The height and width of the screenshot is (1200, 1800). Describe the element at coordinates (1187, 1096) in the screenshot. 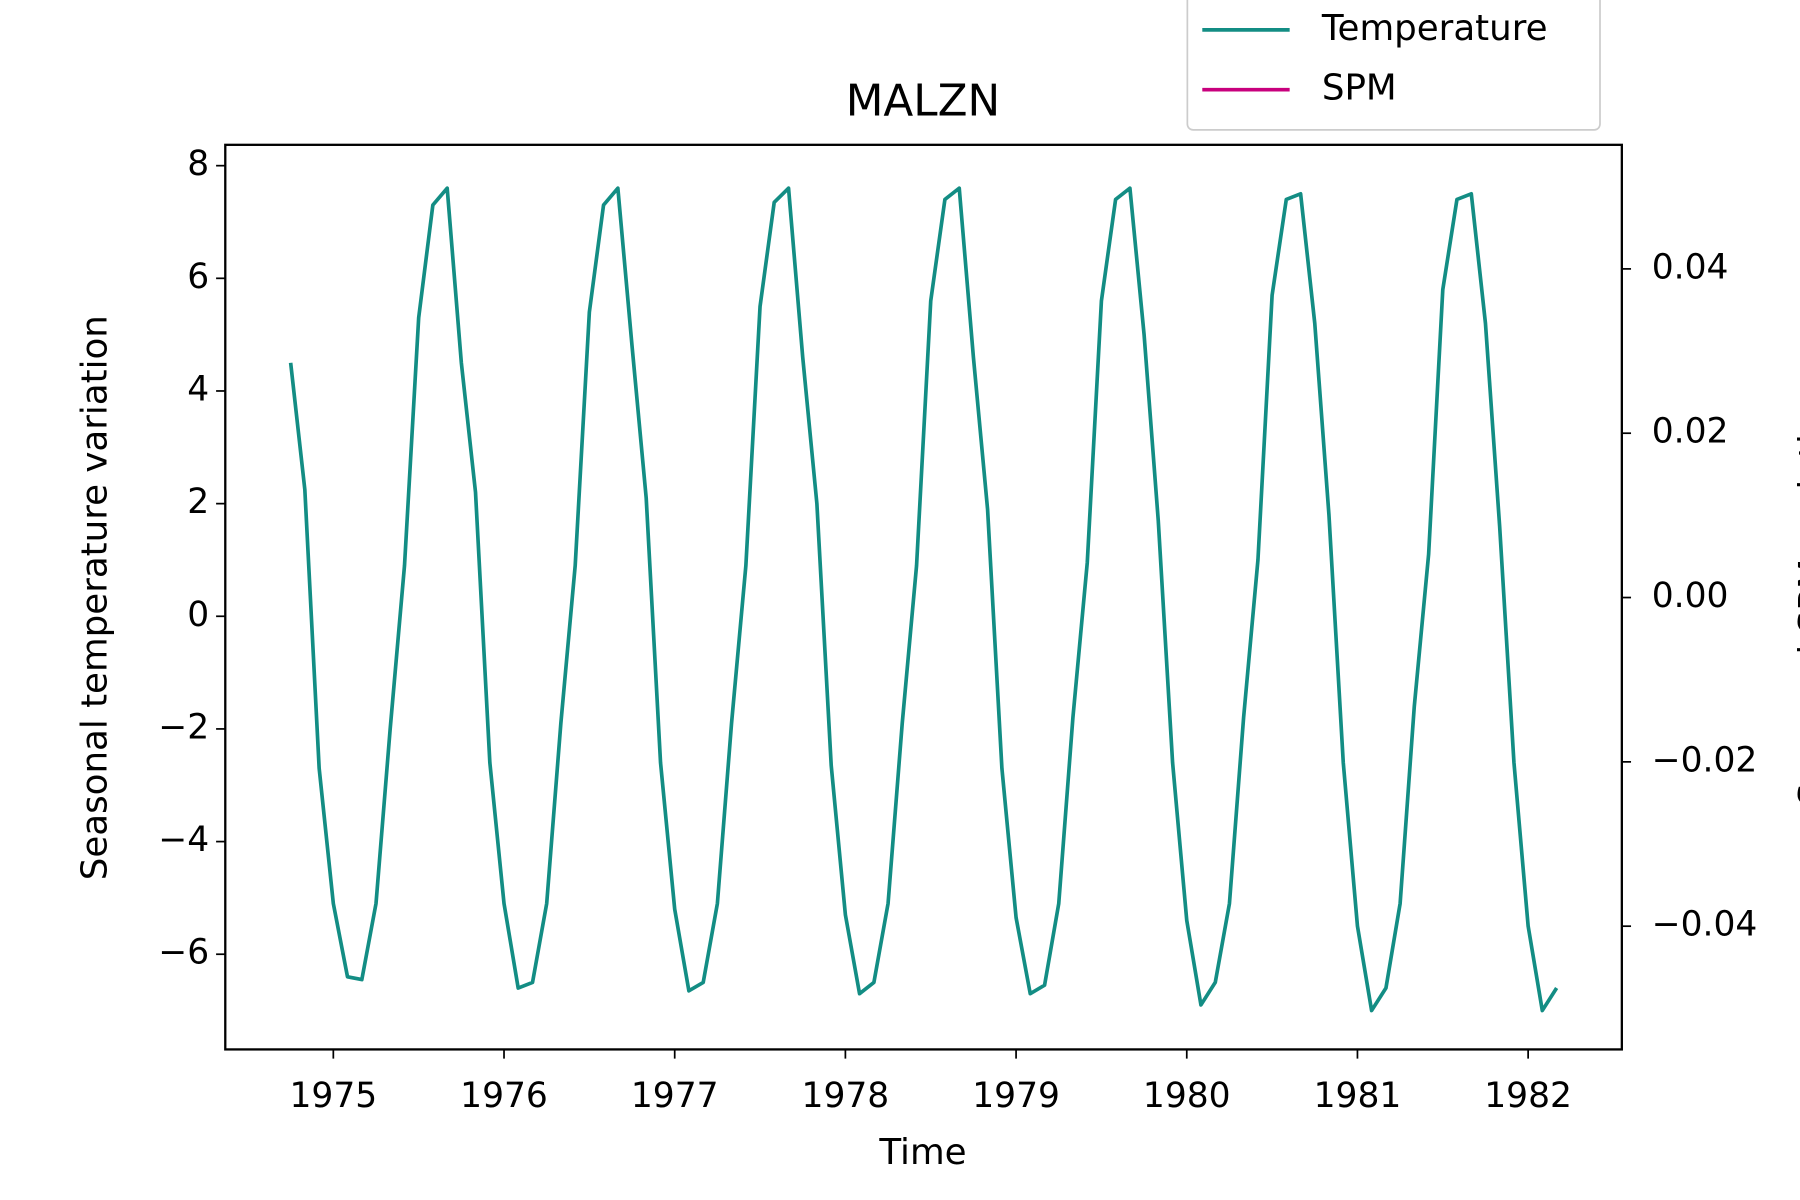

I see `x-tick-label: 1980` at that location.